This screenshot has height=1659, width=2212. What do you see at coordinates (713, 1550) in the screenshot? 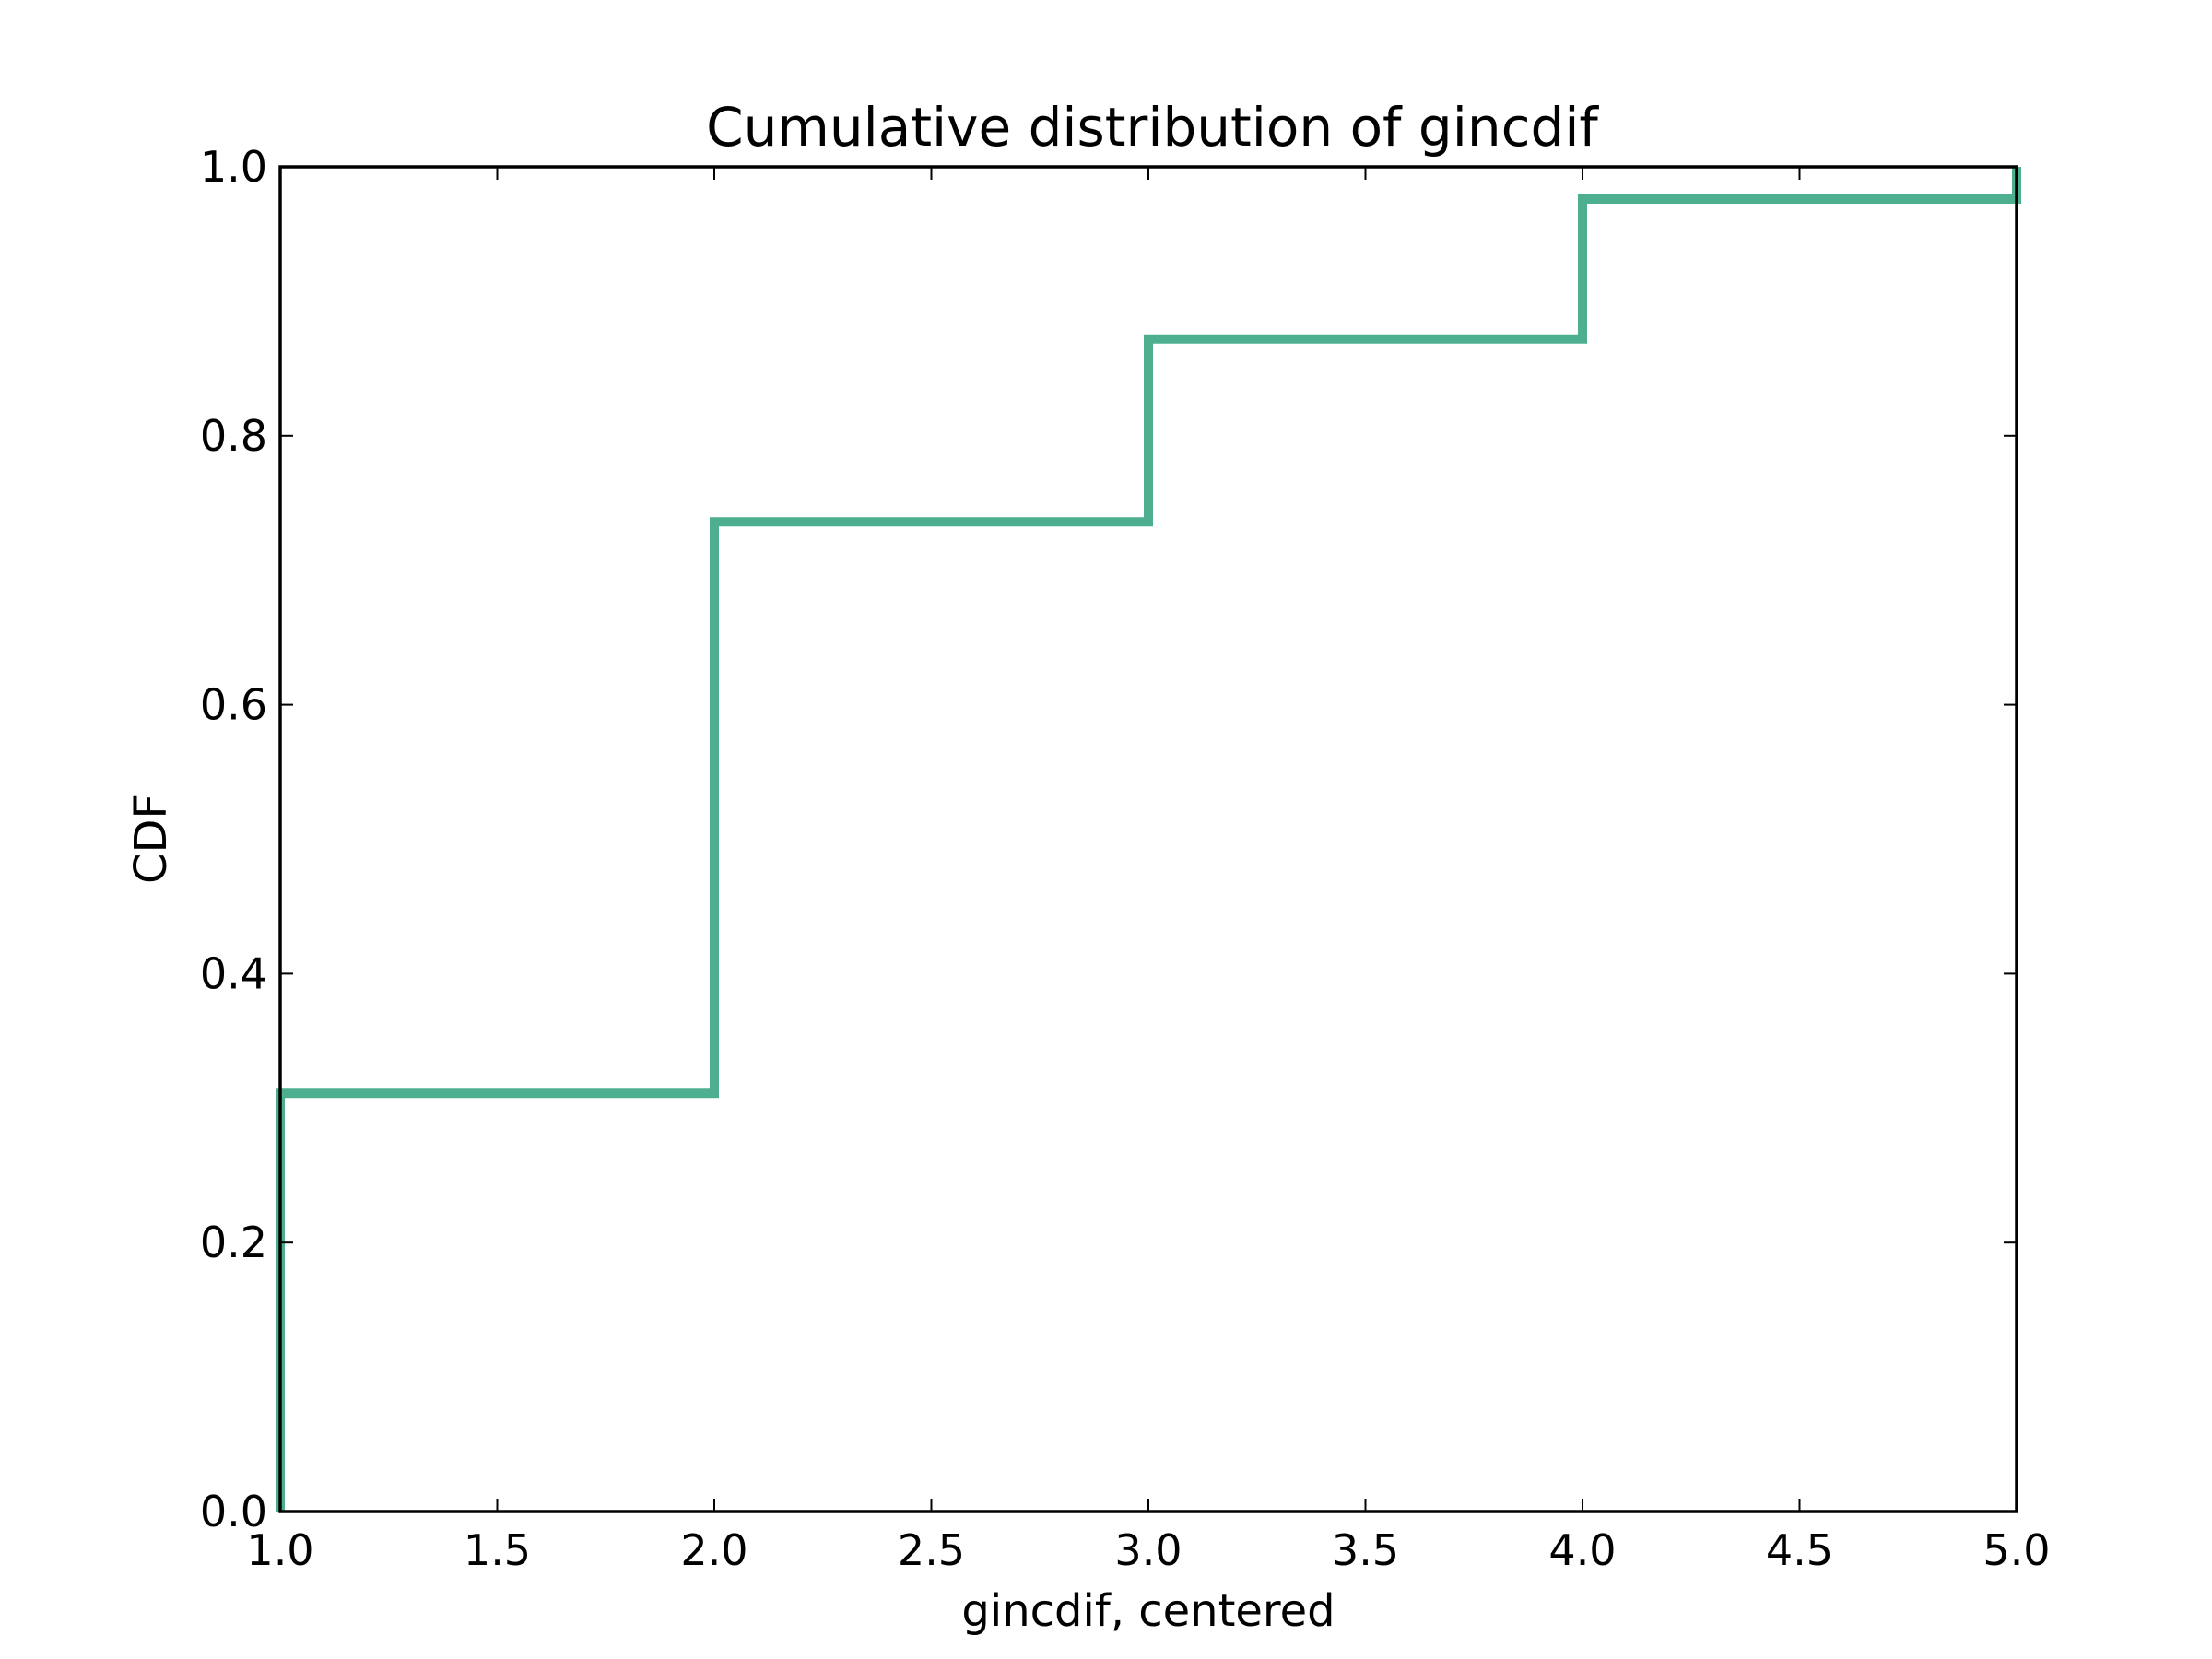
I see `x-tick-label: 2.0` at bounding box center [713, 1550].